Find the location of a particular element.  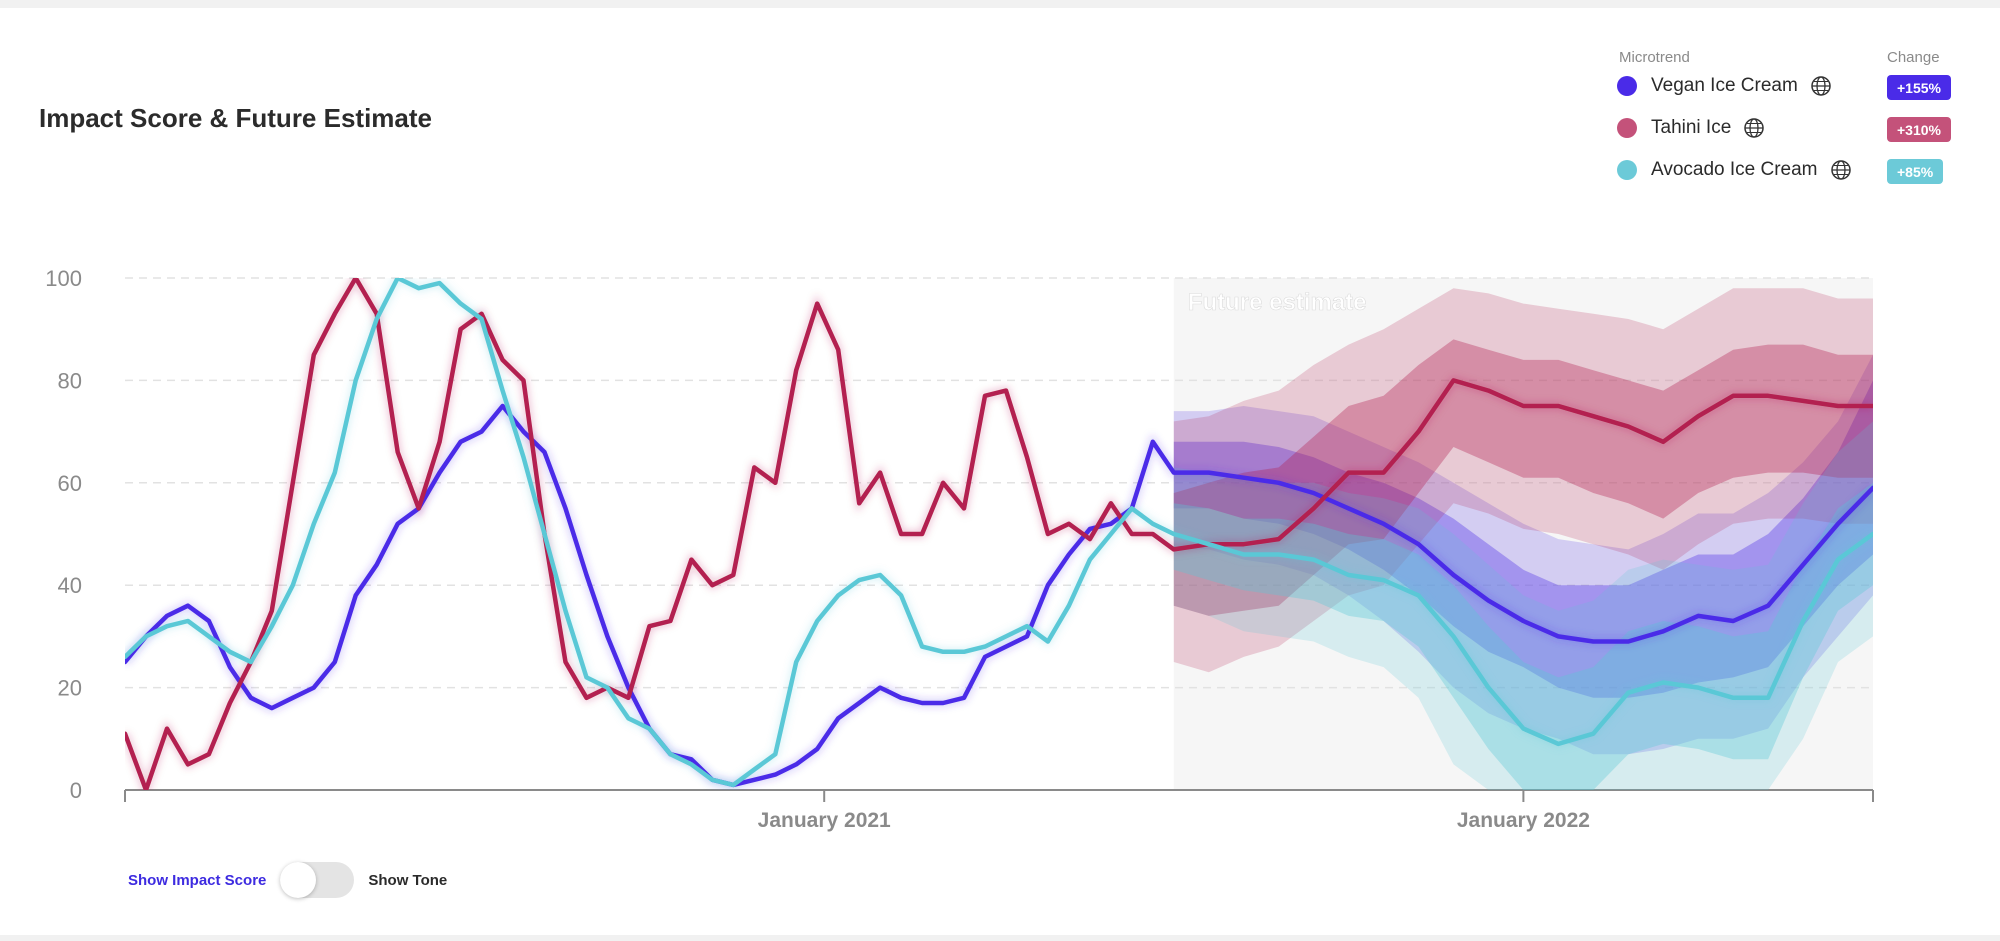

y-tick-label: 100 is located at coordinates (63, 278).